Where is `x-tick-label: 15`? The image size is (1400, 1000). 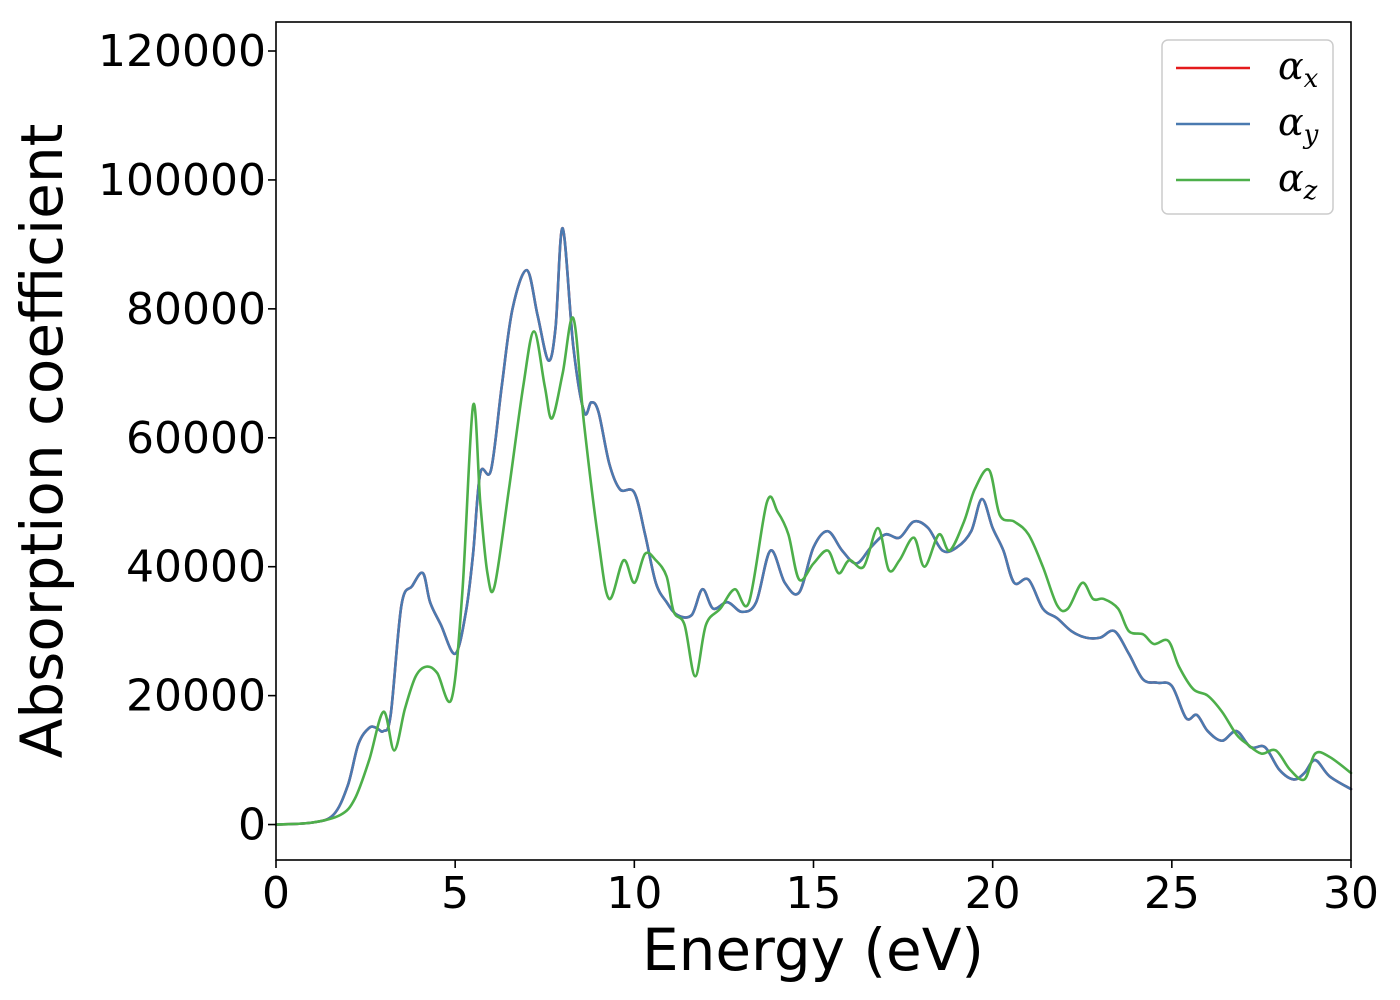
x-tick-label: 15 is located at coordinates (814, 893).